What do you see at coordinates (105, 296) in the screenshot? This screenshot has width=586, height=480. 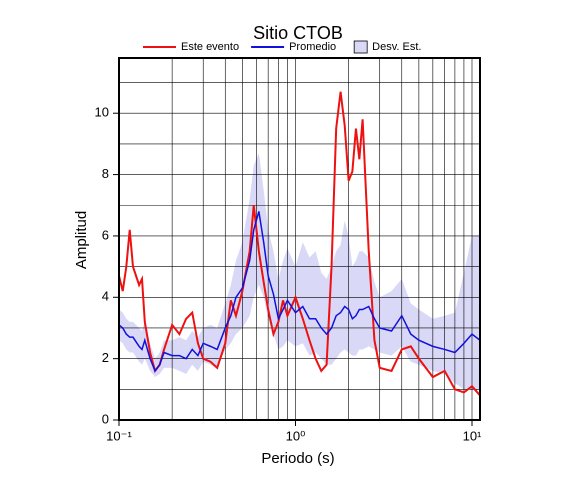 I see `y-tick-label: 4` at bounding box center [105, 296].